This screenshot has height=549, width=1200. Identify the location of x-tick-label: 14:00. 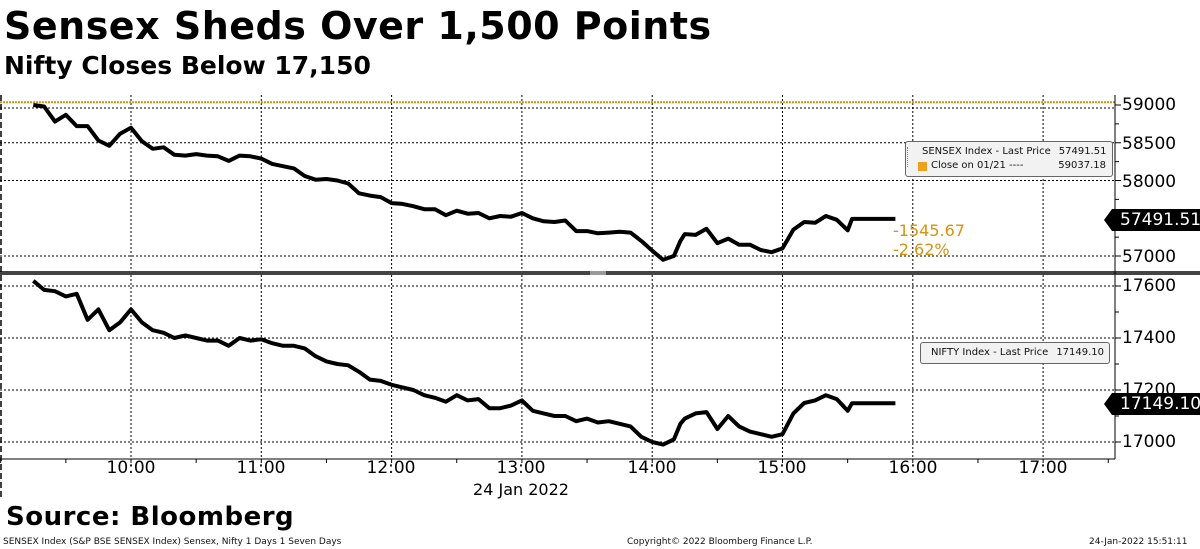
(652, 468).